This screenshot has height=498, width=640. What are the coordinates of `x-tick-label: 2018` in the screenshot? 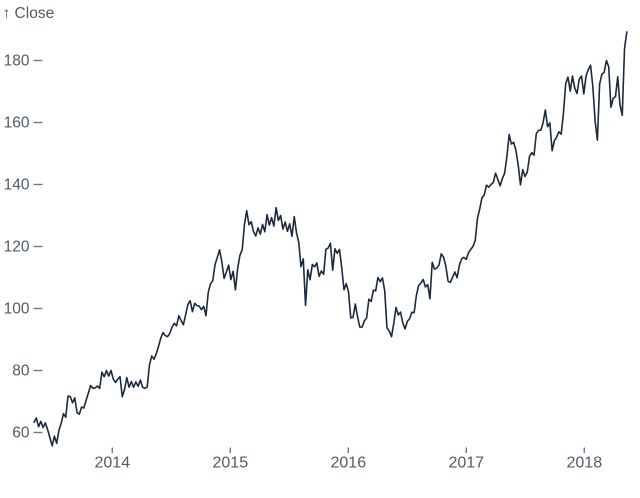 It's located at (585, 463).